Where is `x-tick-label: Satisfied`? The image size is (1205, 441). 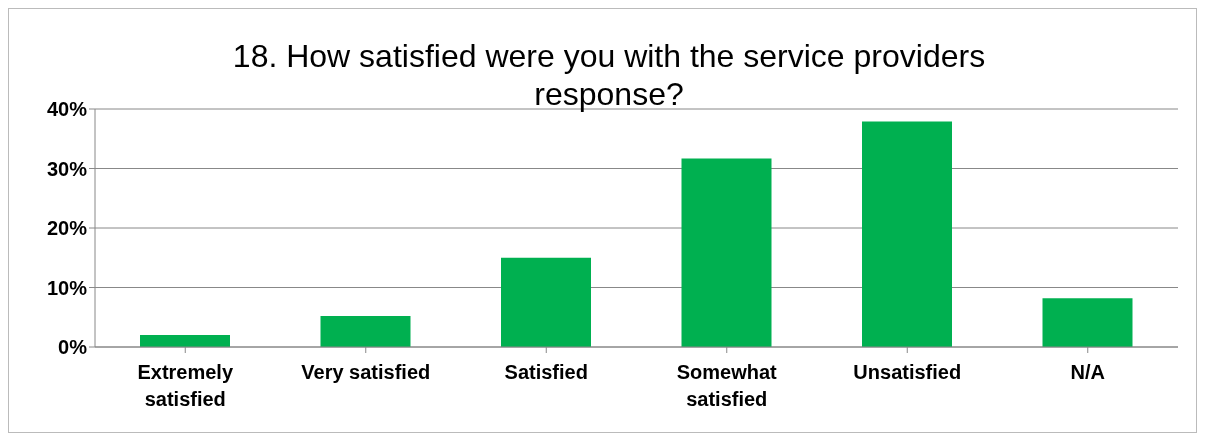 x-tick-label: Satisfied is located at coordinates (546, 372).